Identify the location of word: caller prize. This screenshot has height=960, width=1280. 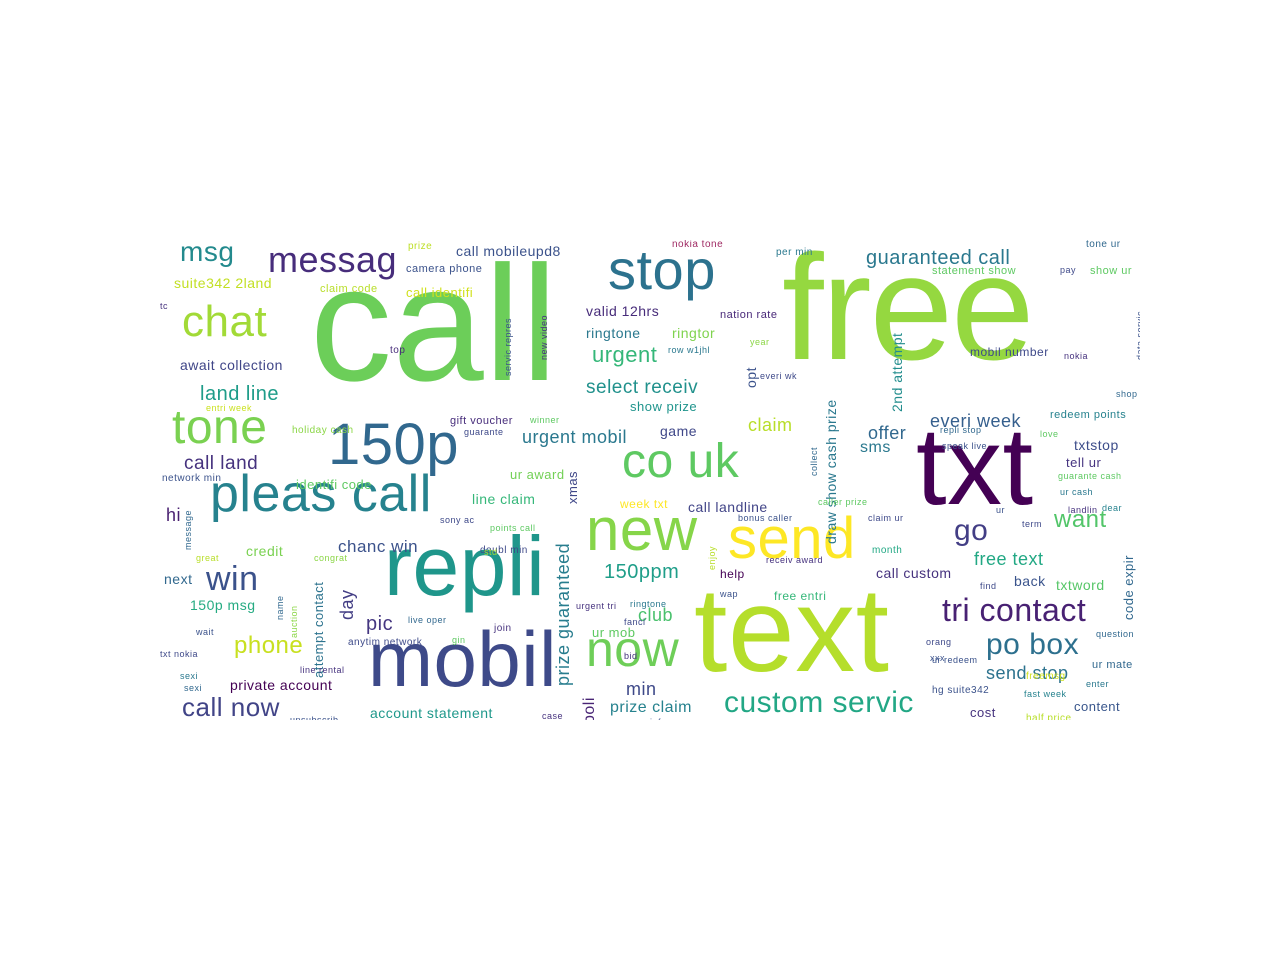
(843, 502).